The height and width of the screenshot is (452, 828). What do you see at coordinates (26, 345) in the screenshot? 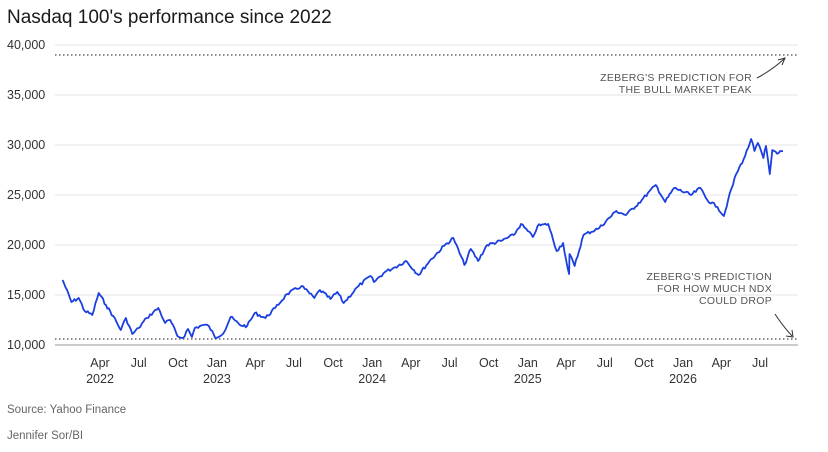
I see `y-tick-label: 10,000` at bounding box center [26, 345].